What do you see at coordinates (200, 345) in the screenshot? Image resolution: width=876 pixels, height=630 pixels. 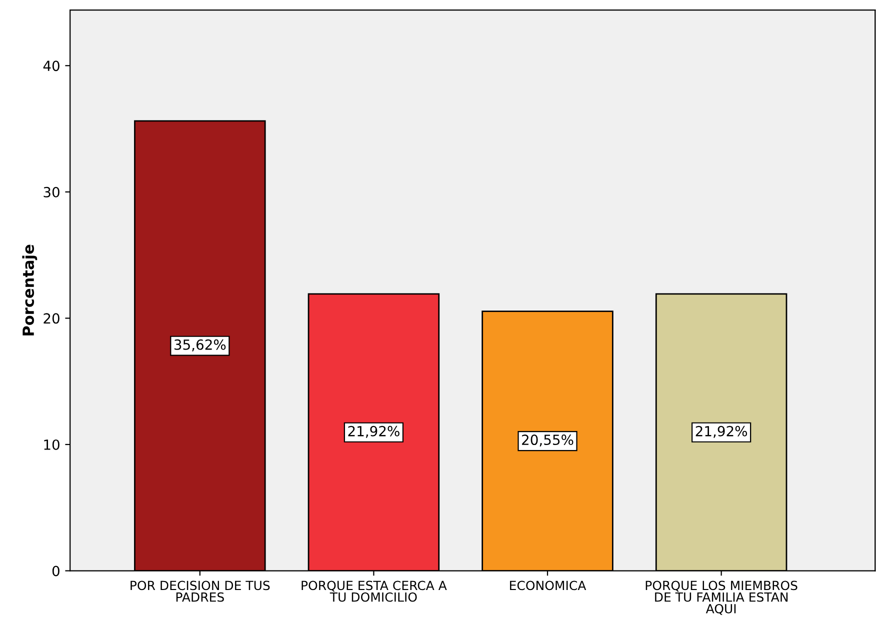 I see `data-label: 35,62%` at bounding box center [200, 345].